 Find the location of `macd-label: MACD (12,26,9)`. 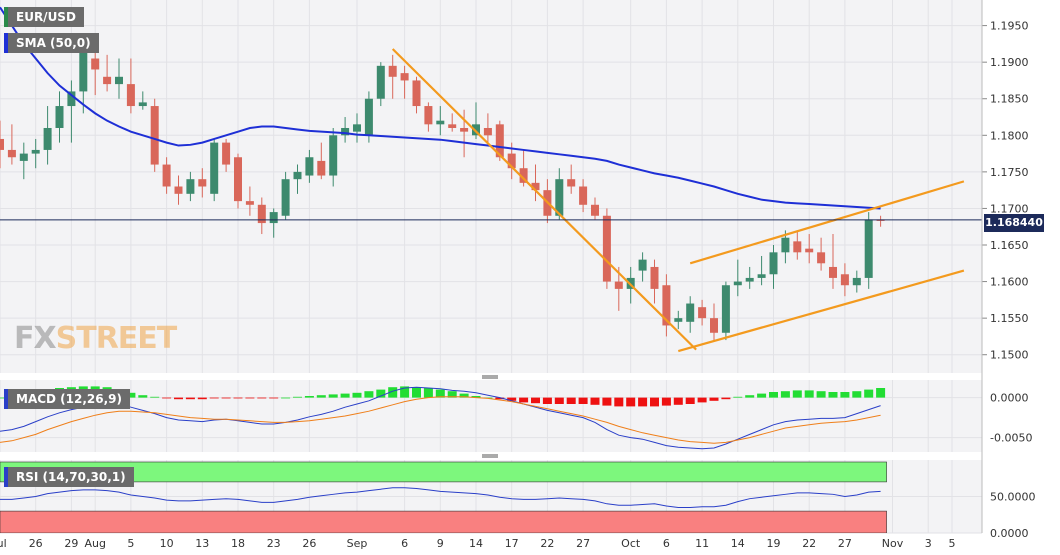

macd-label: MACD (12,26,9) is located at coordinates (67, 399).